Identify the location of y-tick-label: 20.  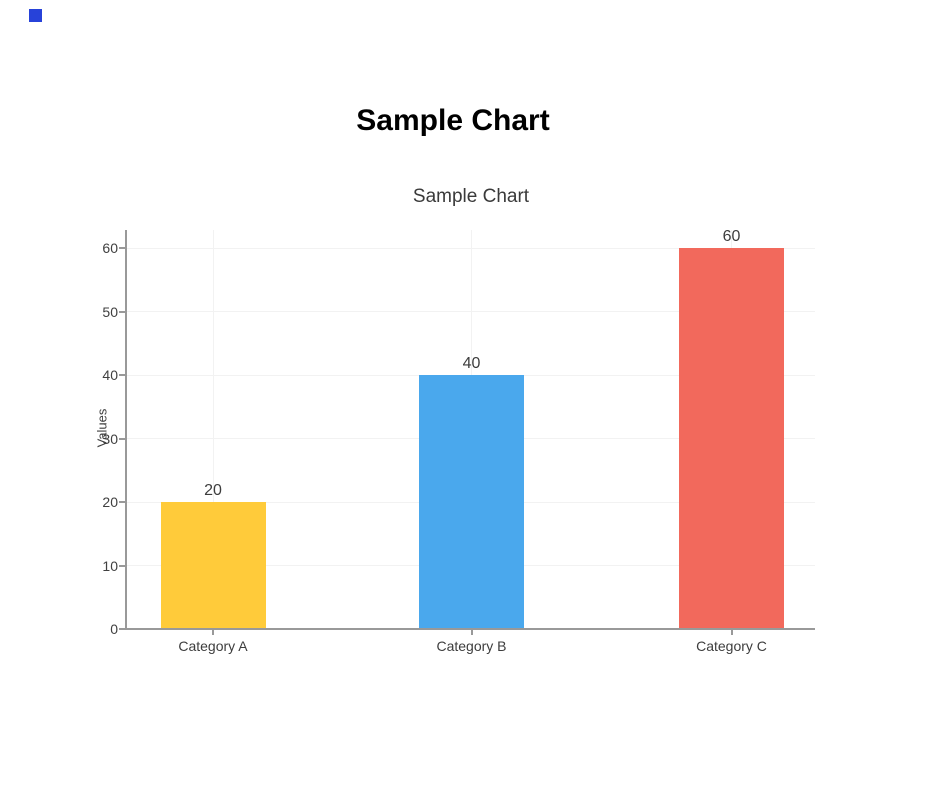
(110, 502).